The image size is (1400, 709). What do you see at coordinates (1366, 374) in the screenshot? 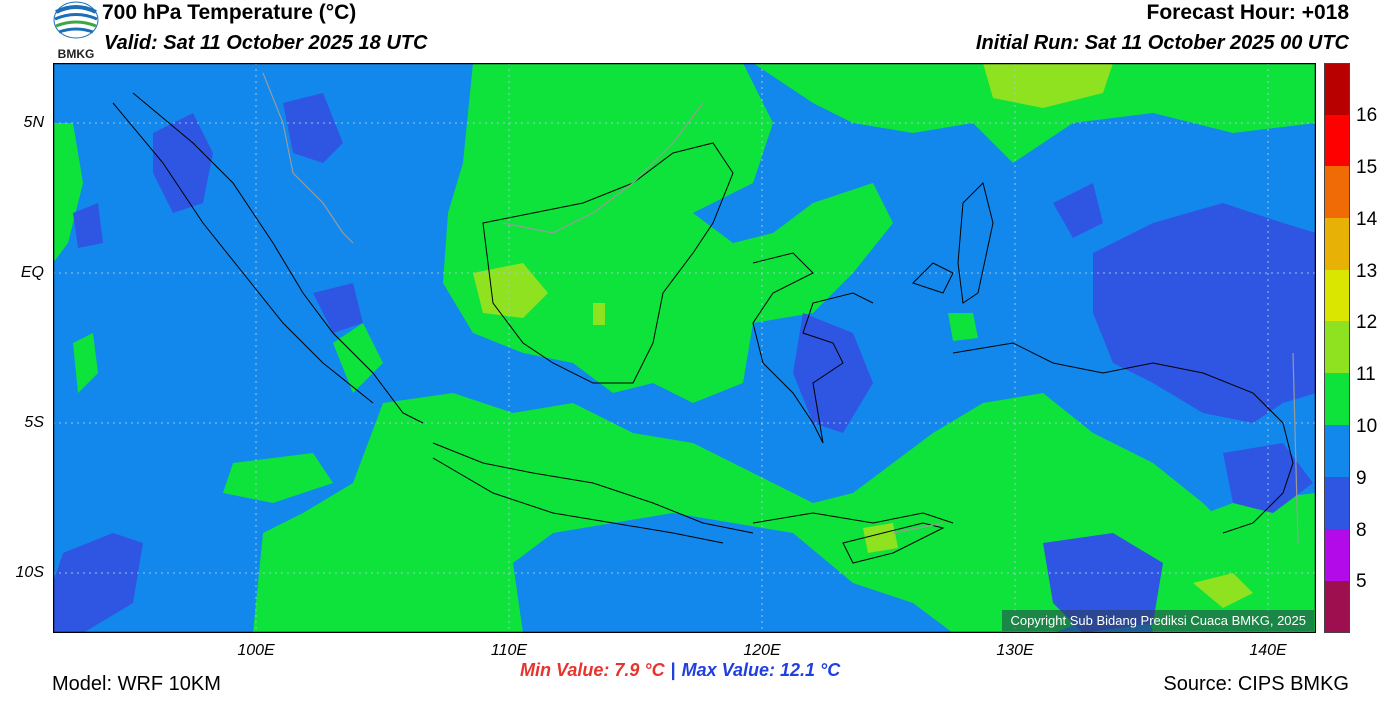
I see `colorbar-label-11: 11` at bounding box center [1366, 374].